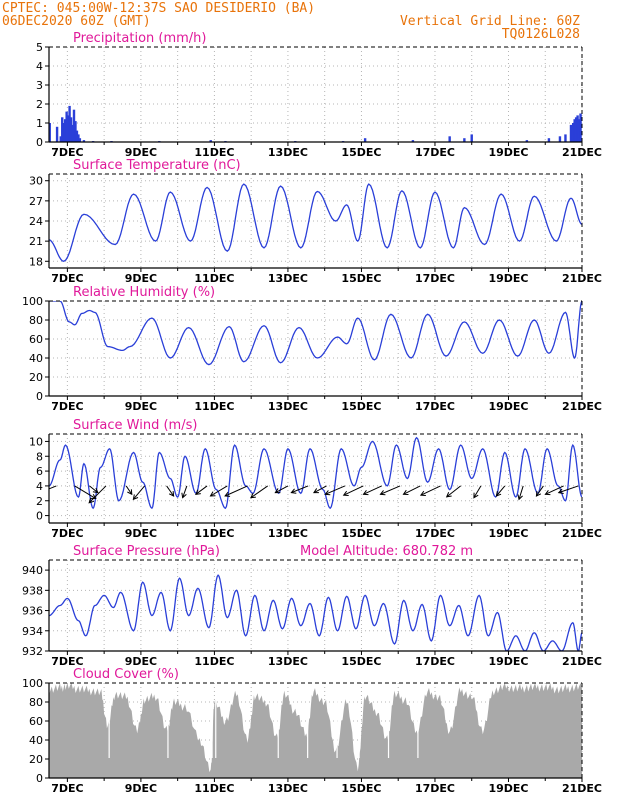 This screenshot has height=800, width=618. I want to click on wind-title: Surface Wind (m/s), so click(135, 425).